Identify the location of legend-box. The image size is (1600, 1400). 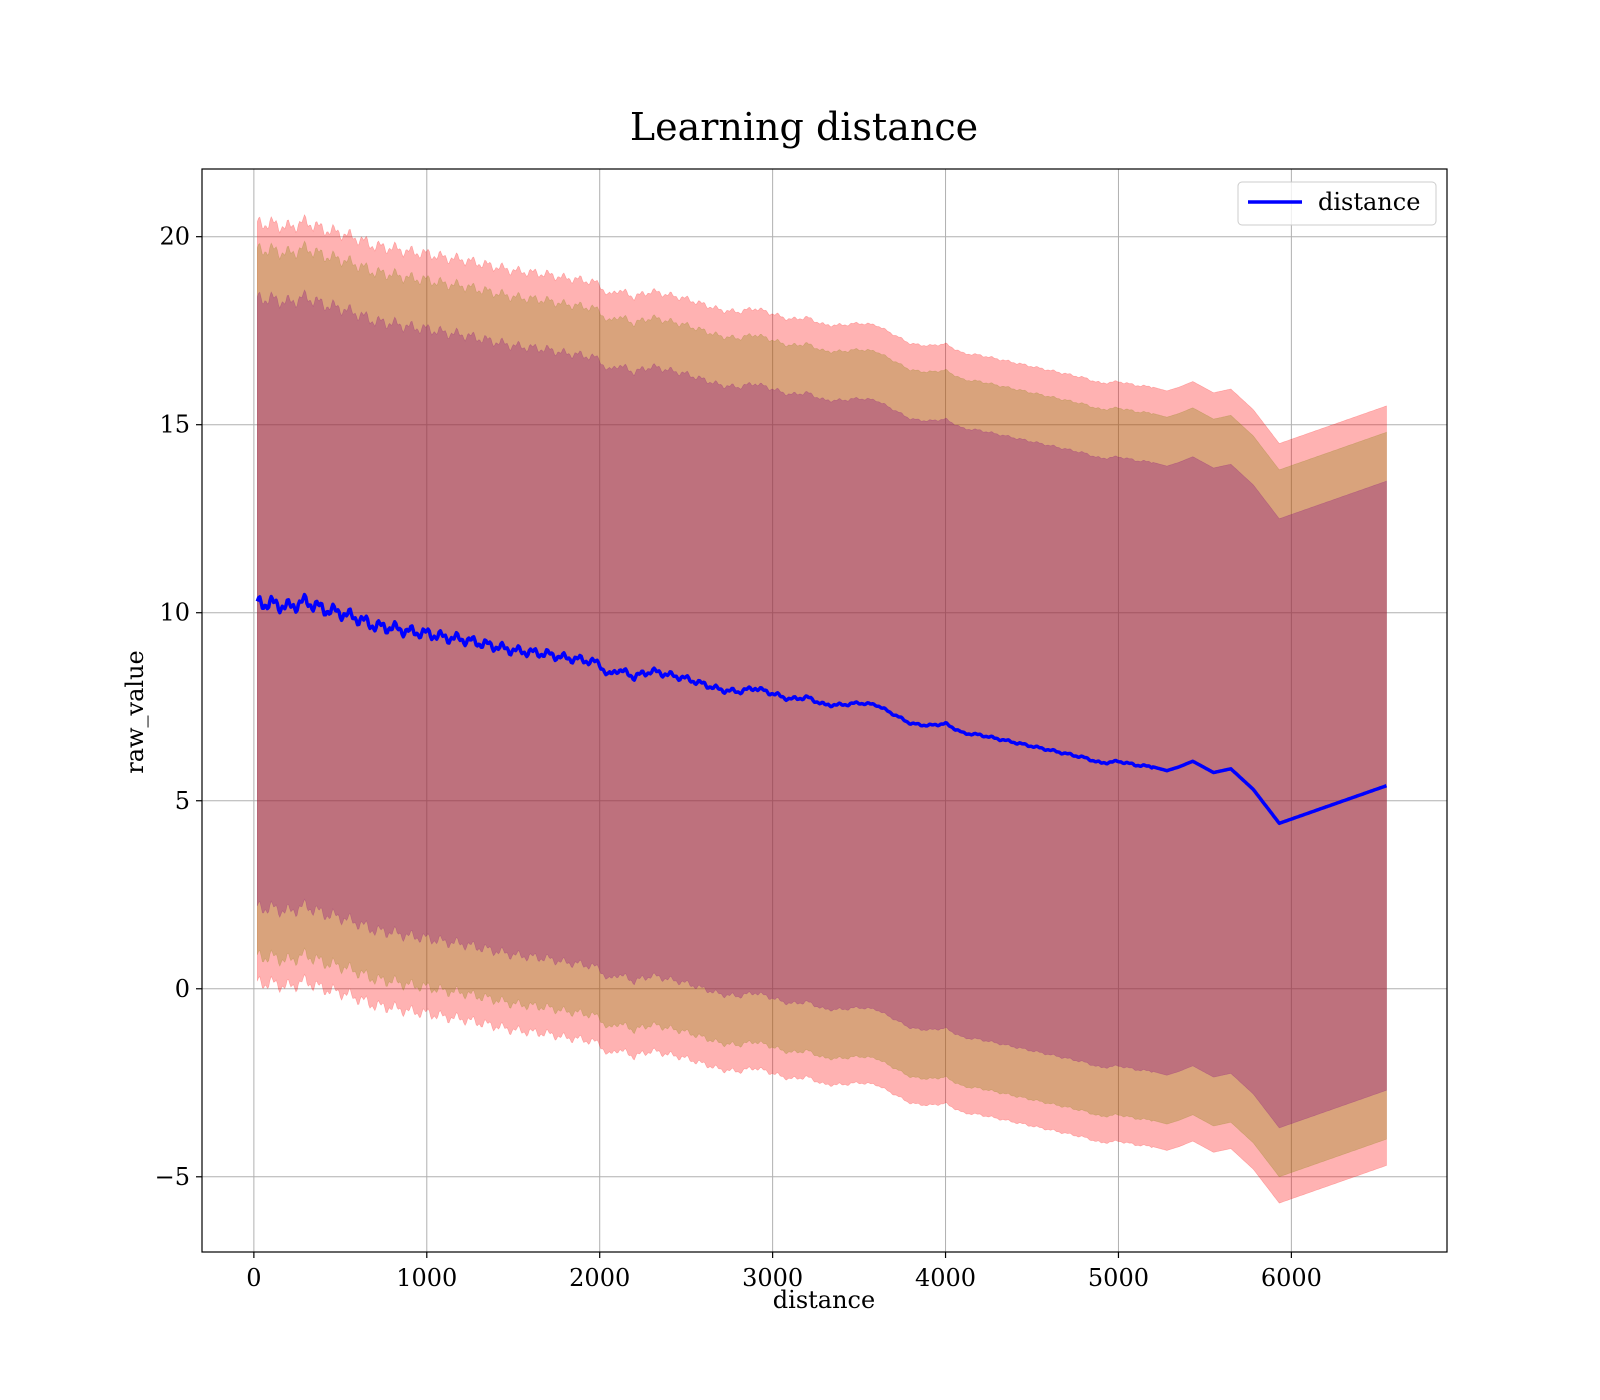
(1337, 203).